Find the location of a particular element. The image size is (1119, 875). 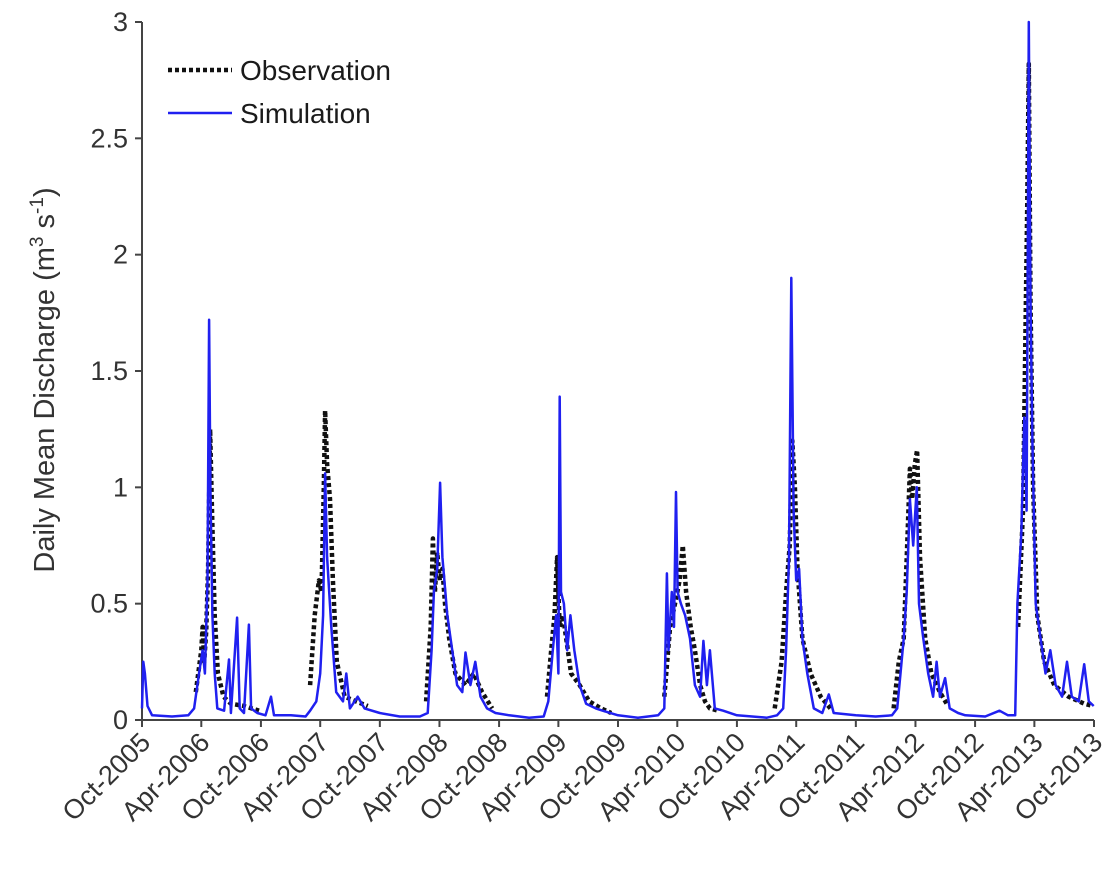

y-tick-label: 2 is located at coordinates (120, 255).